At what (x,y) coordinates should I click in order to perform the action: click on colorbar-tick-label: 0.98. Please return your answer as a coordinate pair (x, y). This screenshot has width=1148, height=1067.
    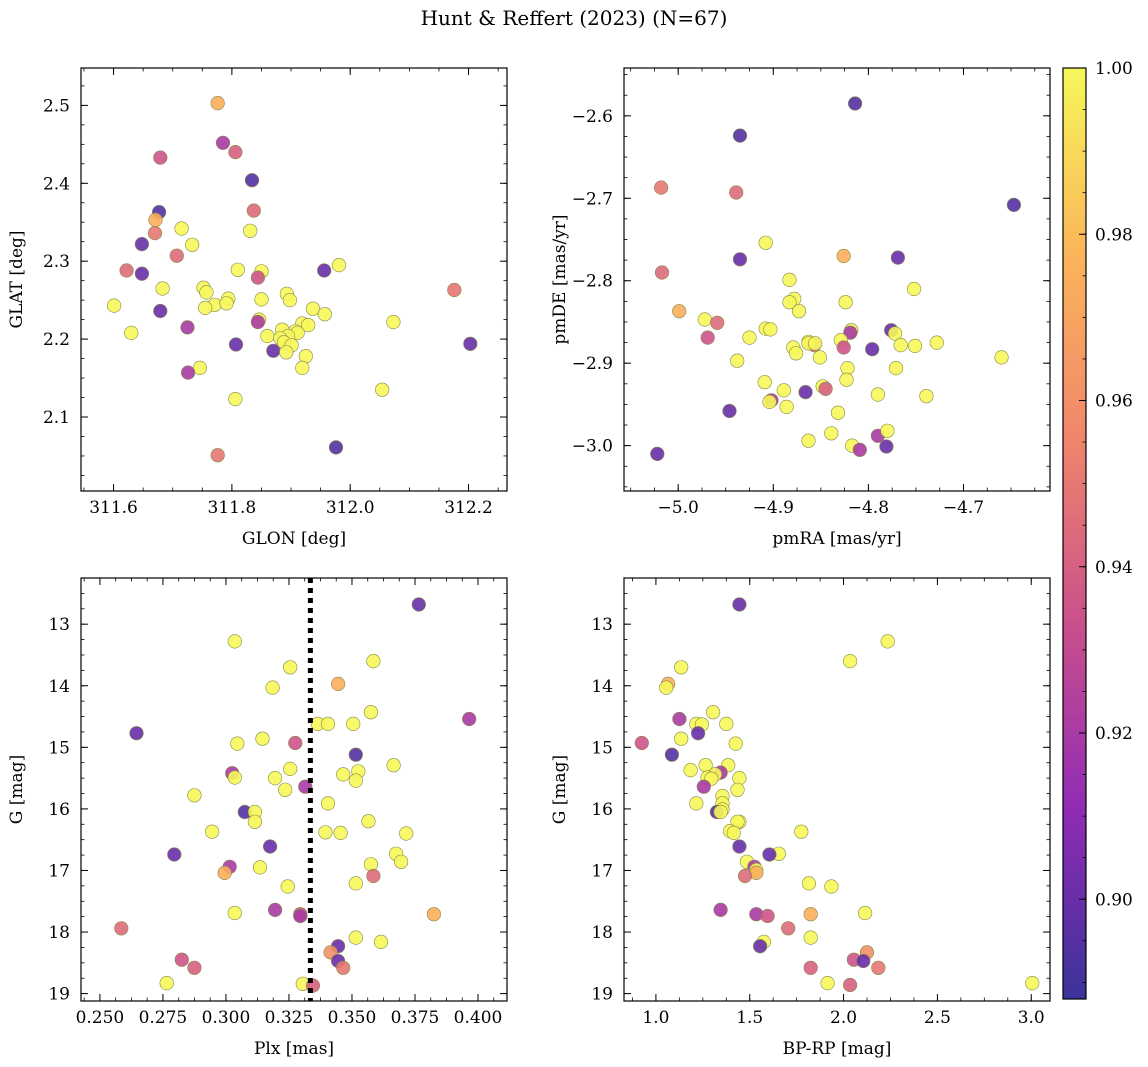
    Looking at the image, I should click on (1114, 235).